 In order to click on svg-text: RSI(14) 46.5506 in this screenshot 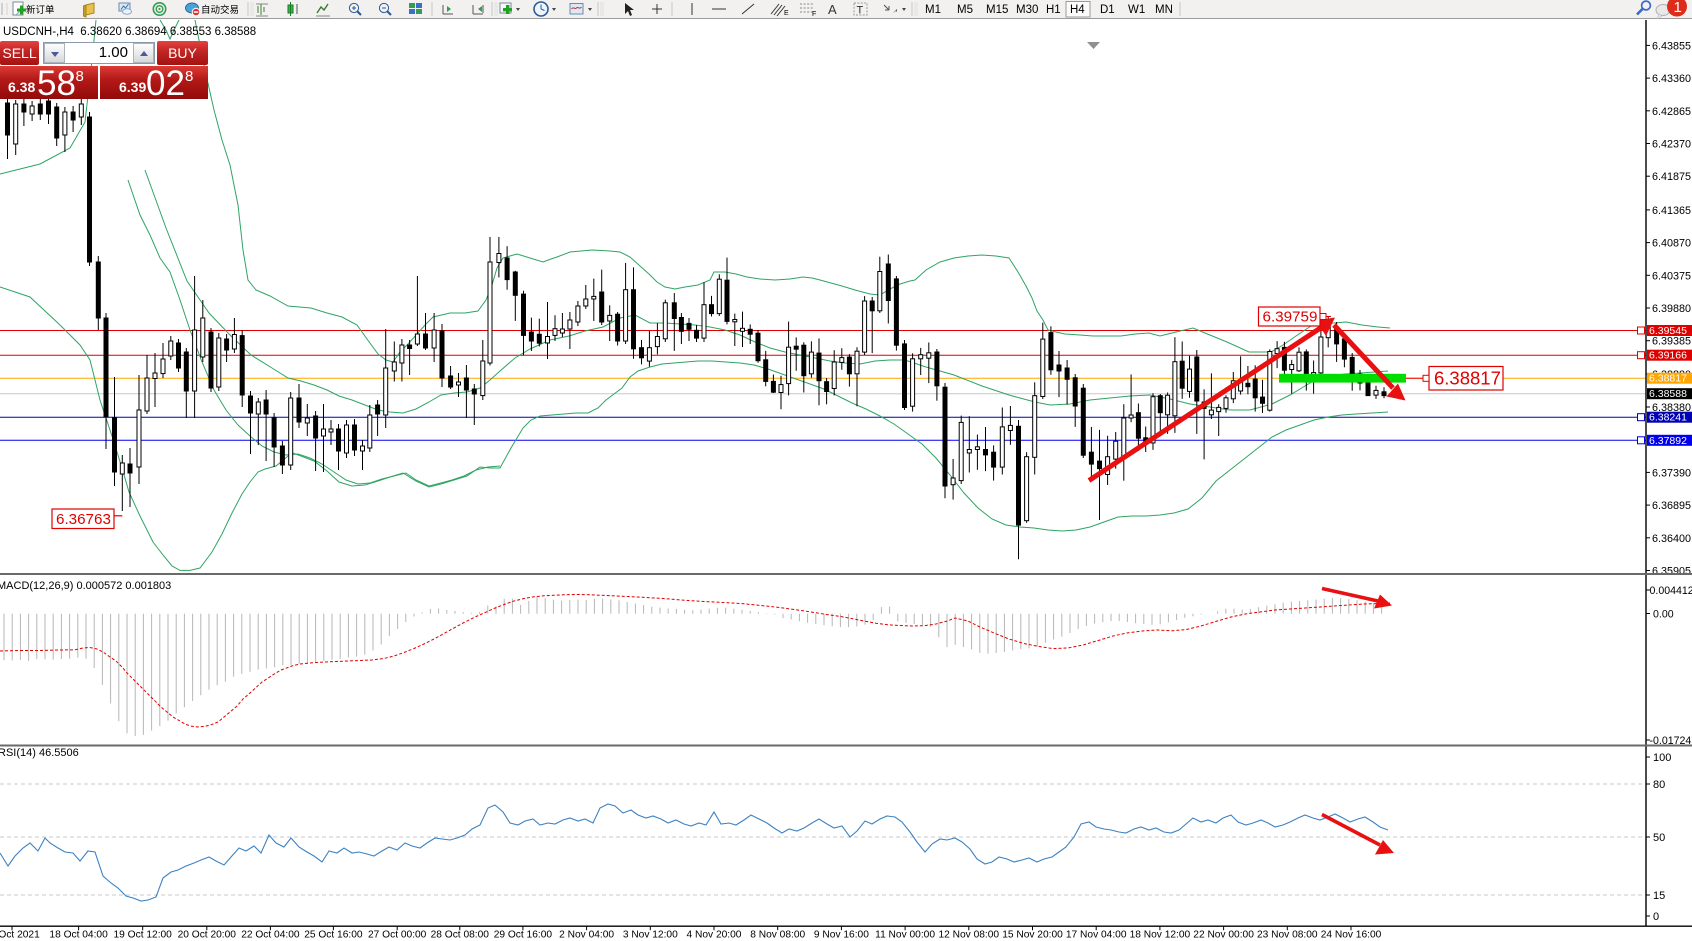, I will do `click(39, 753)`.